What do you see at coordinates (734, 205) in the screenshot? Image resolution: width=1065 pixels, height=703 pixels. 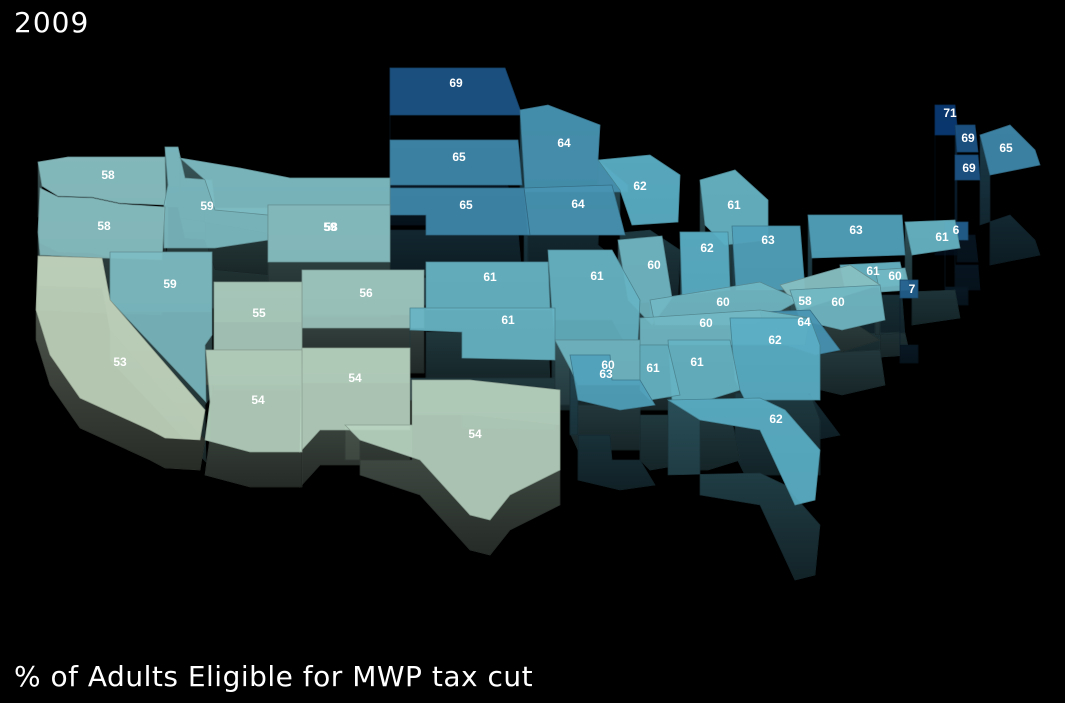 I see `value-label-mi: 61` at bounding box center [734, 205].